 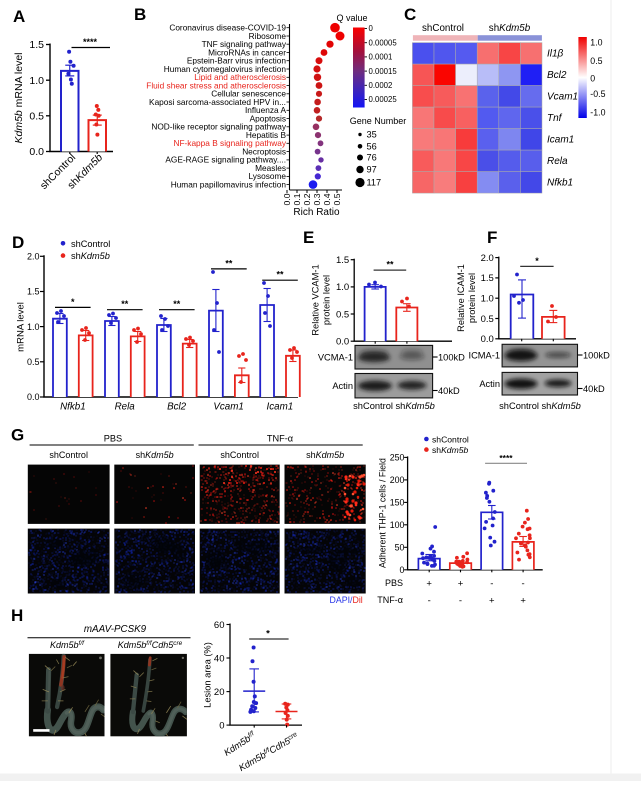 What do you see at coordinates (381, 57) in the screenshot?
I see `svg-text: 0.0001` at bounding box center [381, 57].